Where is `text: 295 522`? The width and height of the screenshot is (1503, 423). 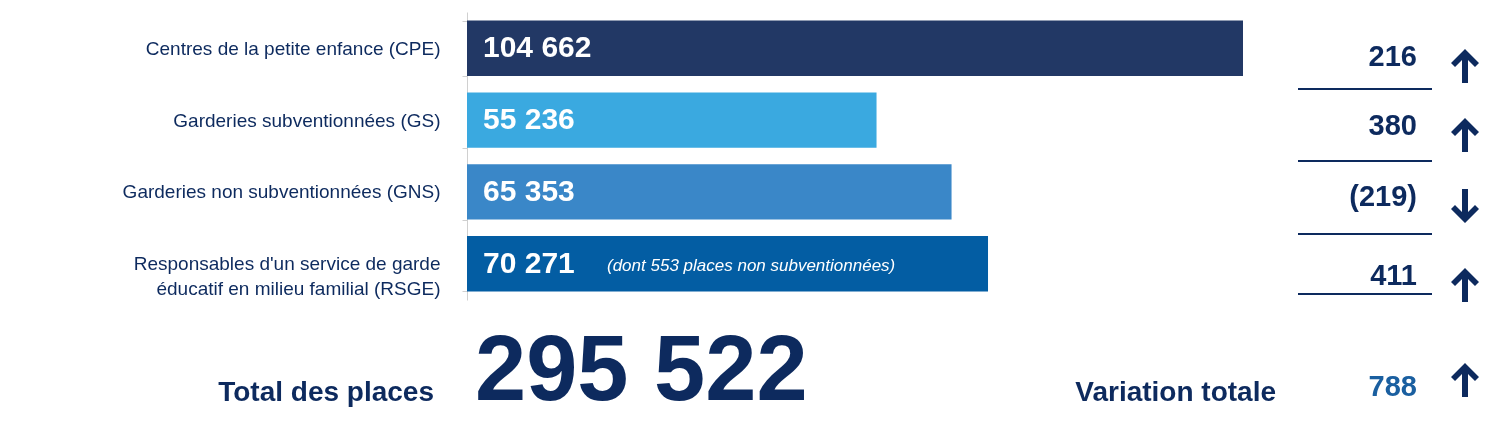
text: 295 522 is located at coordinates (641, 368).